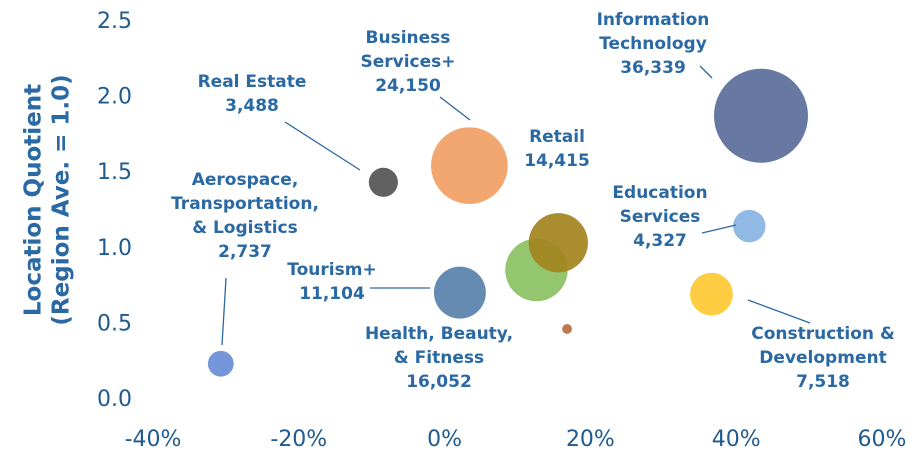  I want to click on bubble-label: & Fitness, so click(439, 358).